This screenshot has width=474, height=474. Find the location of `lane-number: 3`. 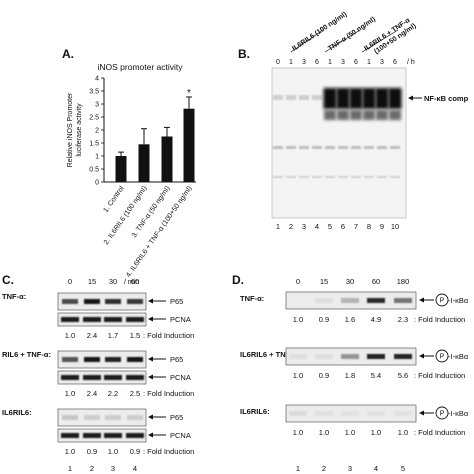

lane-number: 3 is located at coordinates (304, 226).